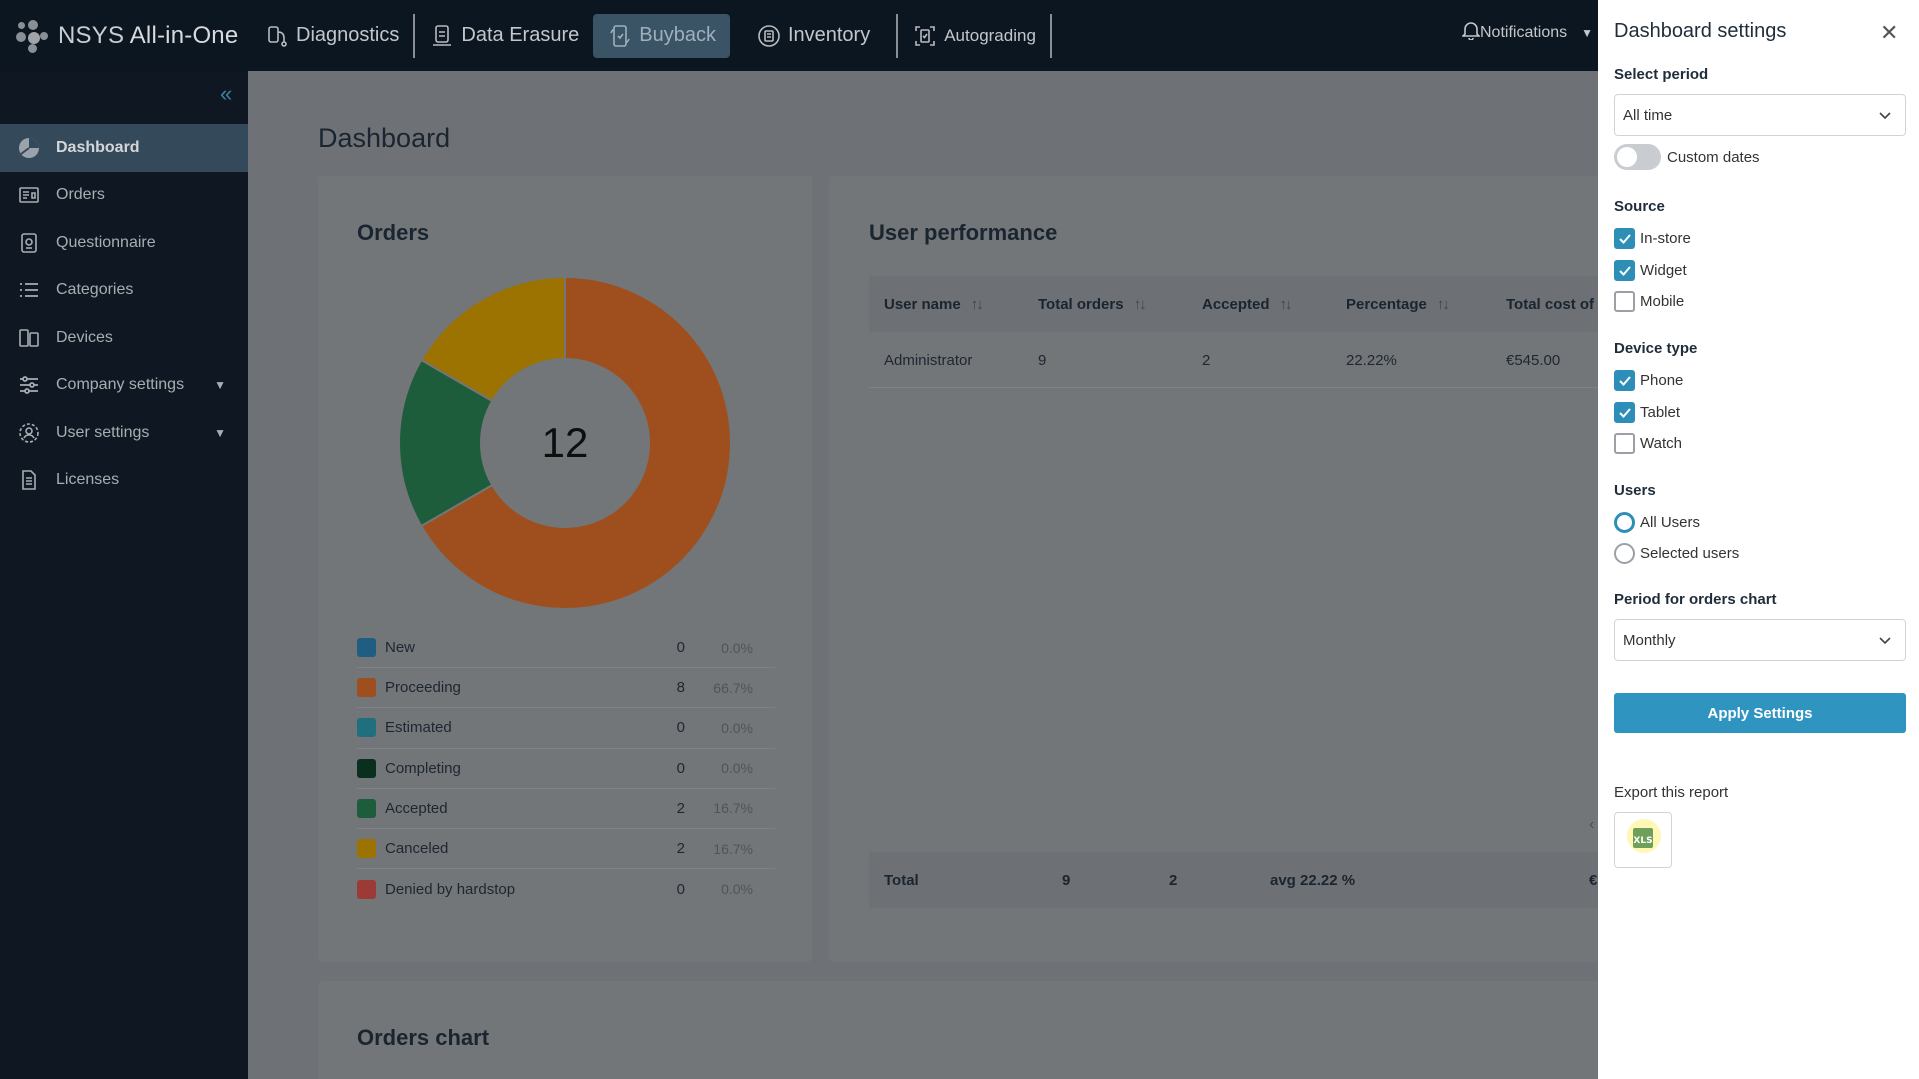 Image resolution: width=1919 pixels, height=1079 pixels. What do you see at coordinates (566, 889) in the screenshot?
I see `legend-item: Denied by hardstop 0 0.0%` at bounding box center [566, 889].